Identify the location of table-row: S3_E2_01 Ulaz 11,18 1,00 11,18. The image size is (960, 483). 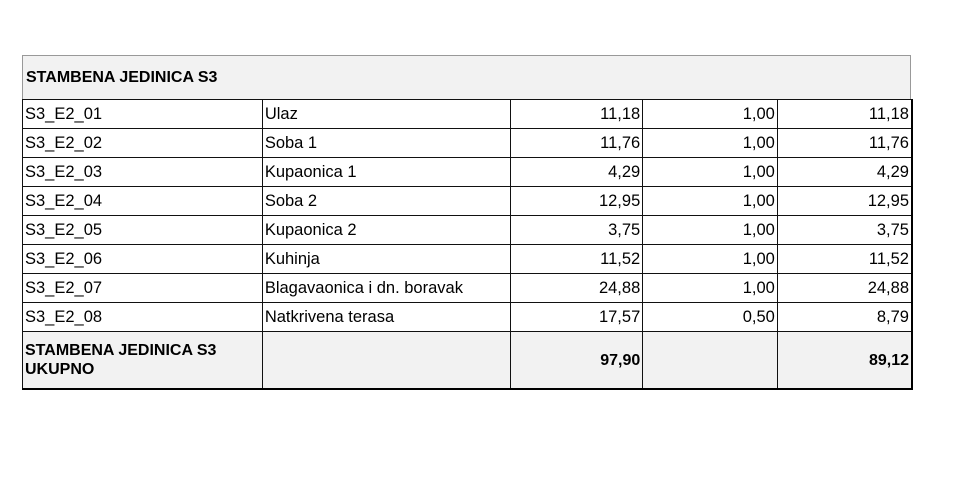
(467, 114).